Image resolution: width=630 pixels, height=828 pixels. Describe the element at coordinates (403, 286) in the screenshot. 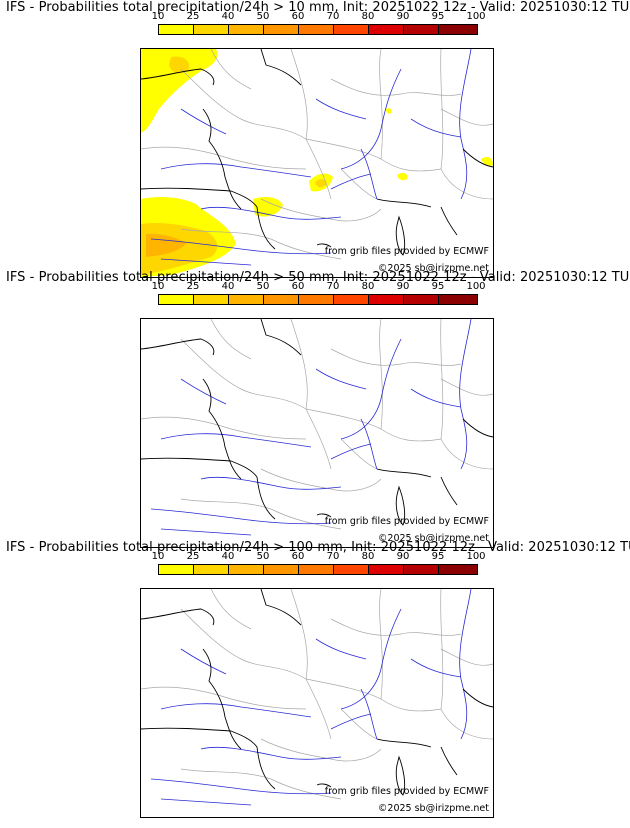

I see `colorbar-tick-label: 90` at that location.